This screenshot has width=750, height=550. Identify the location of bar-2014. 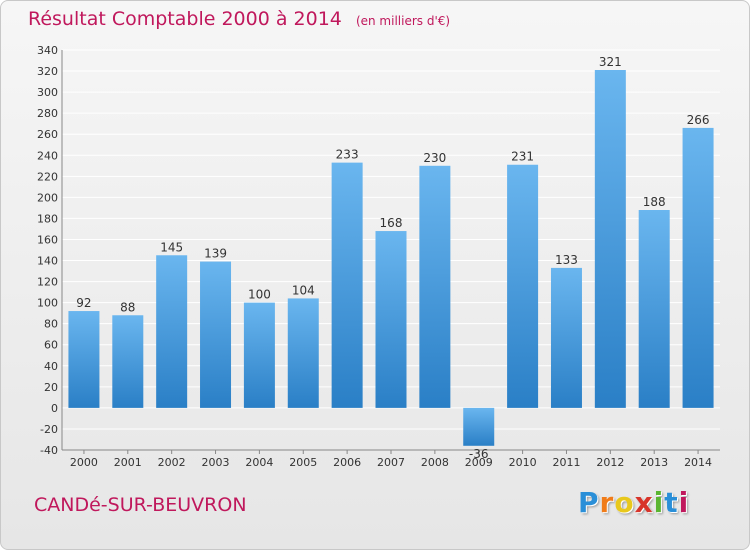
(698, 267).